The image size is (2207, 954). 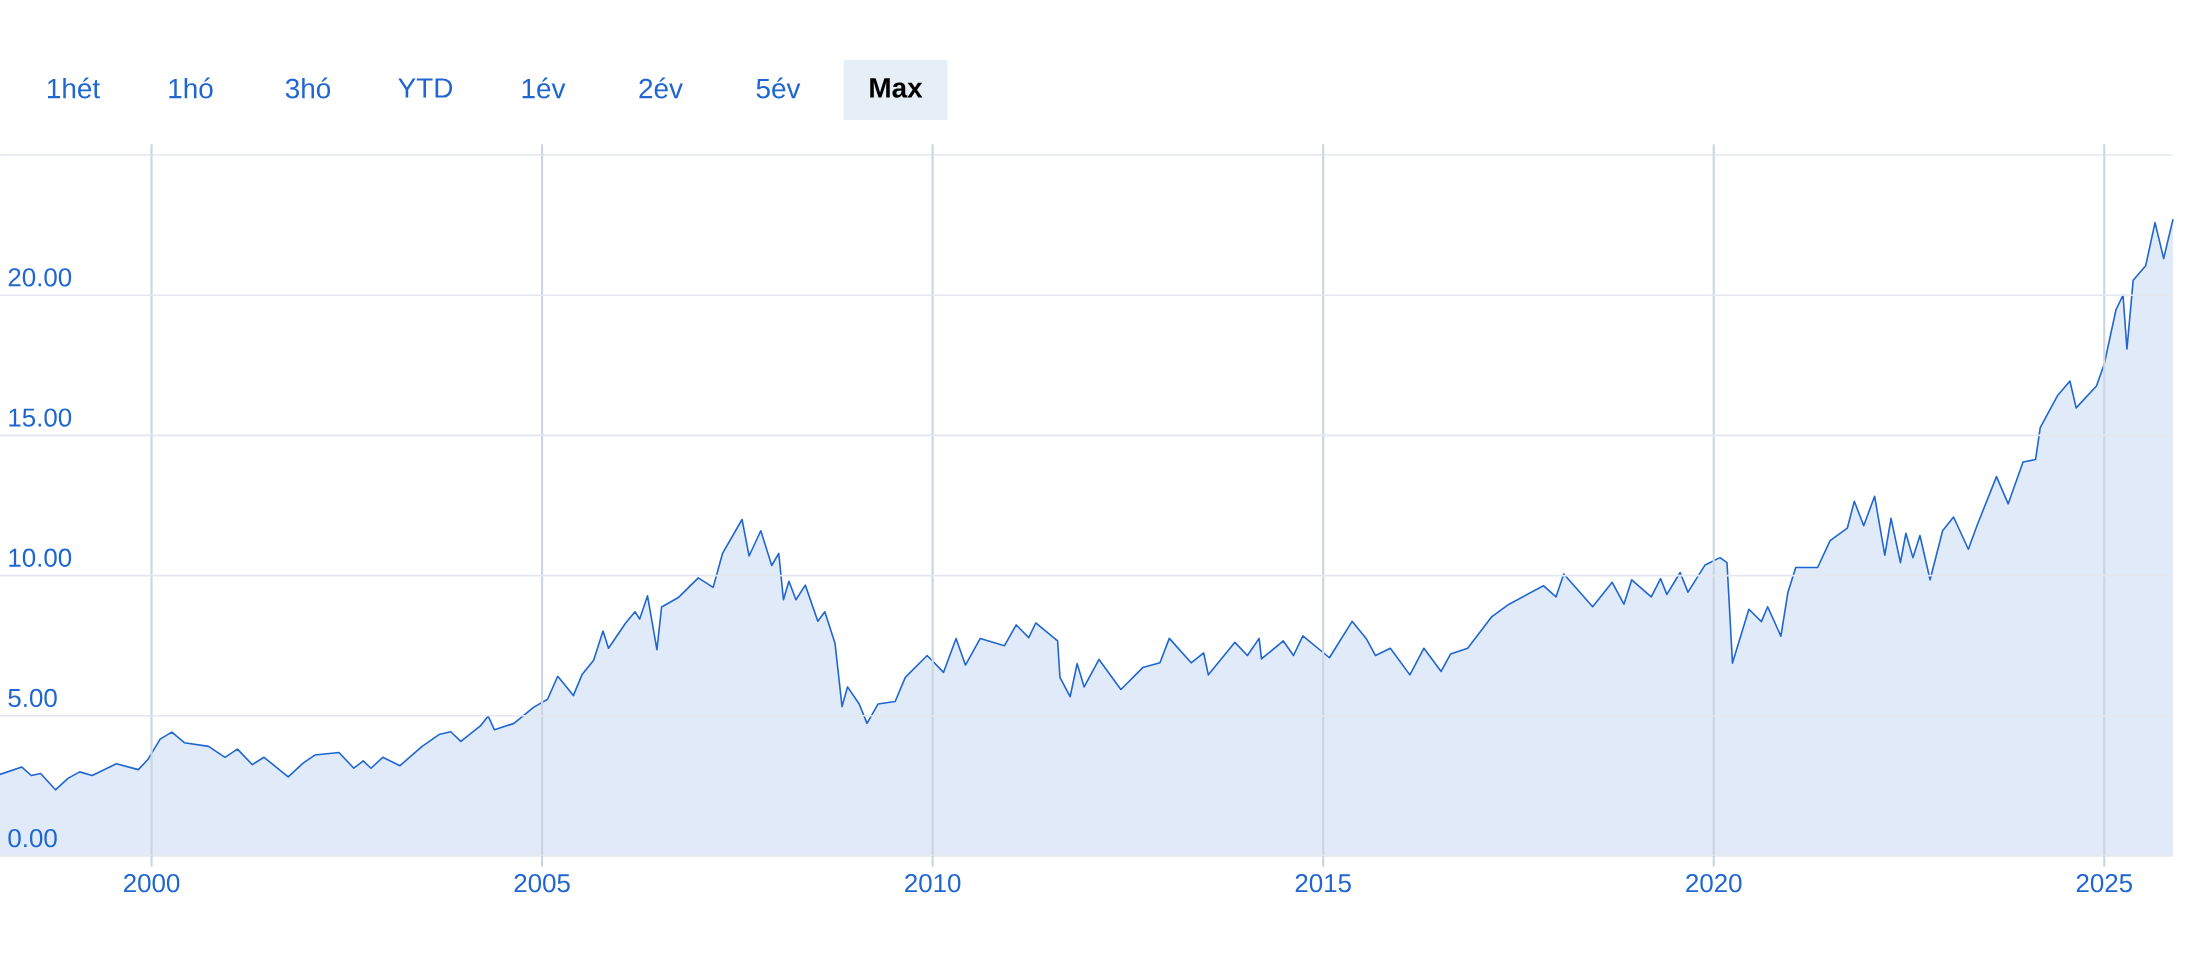 What do you see at coordinates (933, 883) in the screenshot?
I see `x-tick-label: 2010` at bounding box center [933, 883].